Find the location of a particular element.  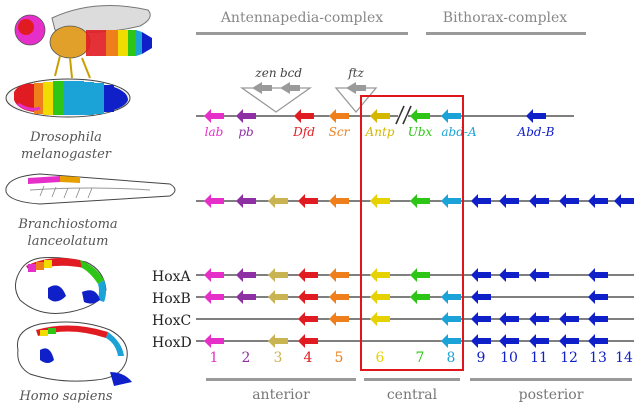

fly-illustration is located at coordinates (83, 42).